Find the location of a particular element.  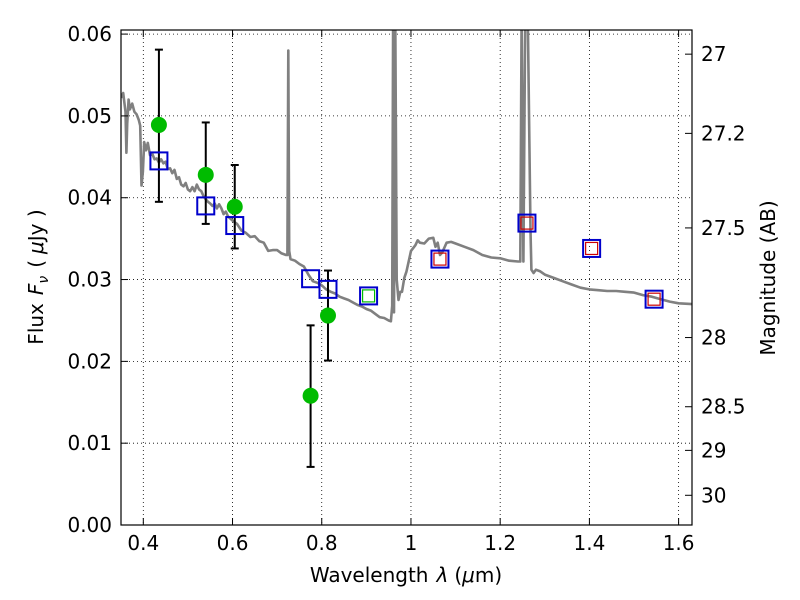

y-tick-label: 0.01 is located at coordinates (89, 443).